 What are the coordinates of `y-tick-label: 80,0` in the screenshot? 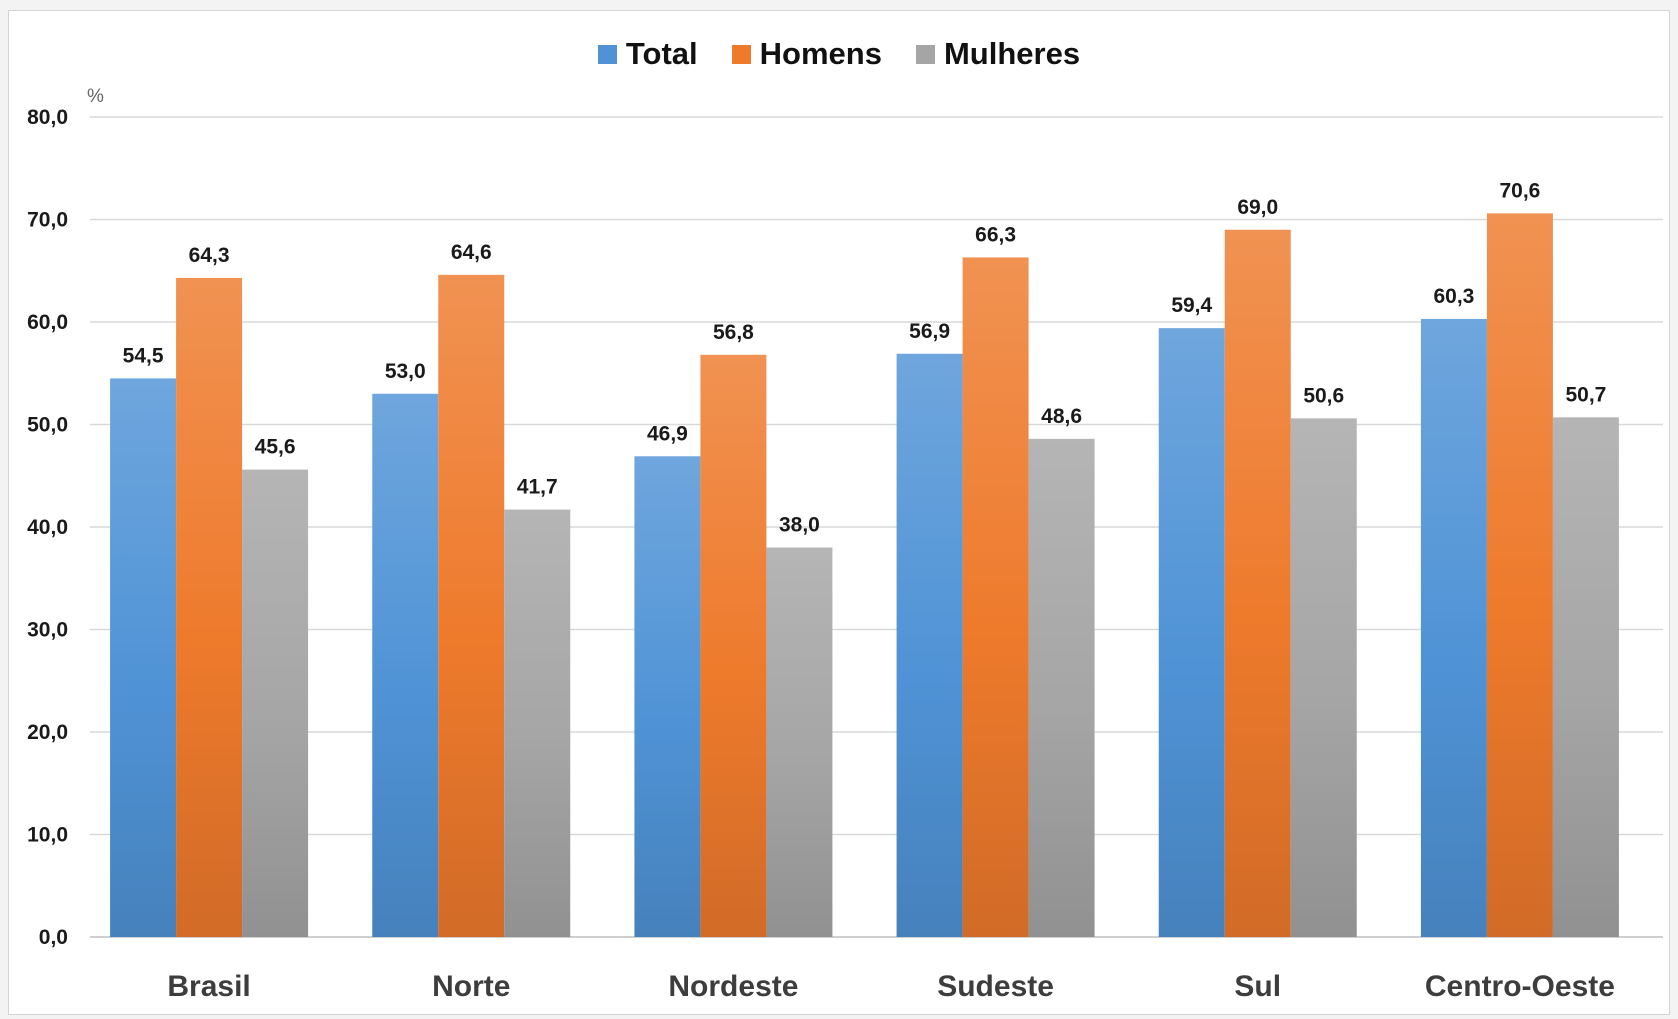 It's located at (47, 117).